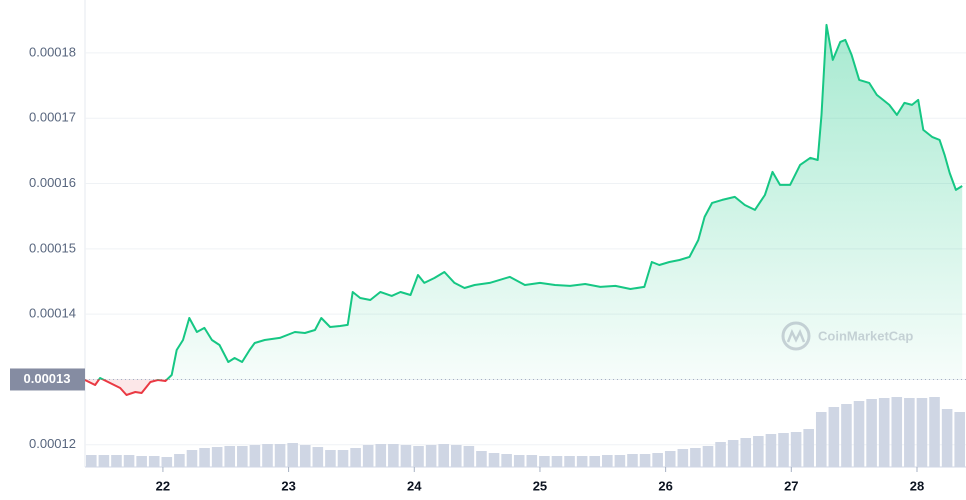  Describe the element at coordinates (865, 335) in the screenshot. I see `watermark-text: CoinMarketCap` at that location.